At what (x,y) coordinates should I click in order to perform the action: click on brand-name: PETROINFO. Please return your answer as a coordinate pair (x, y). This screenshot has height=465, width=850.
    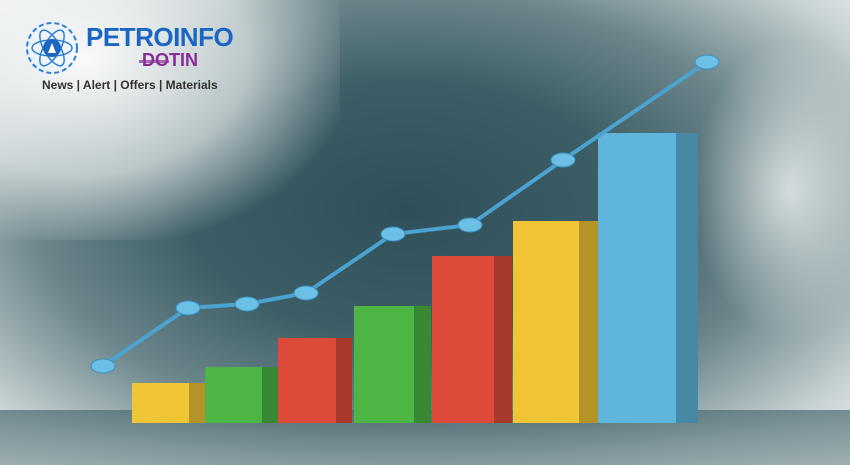
    Looking at the image, I should click on (160, 37).